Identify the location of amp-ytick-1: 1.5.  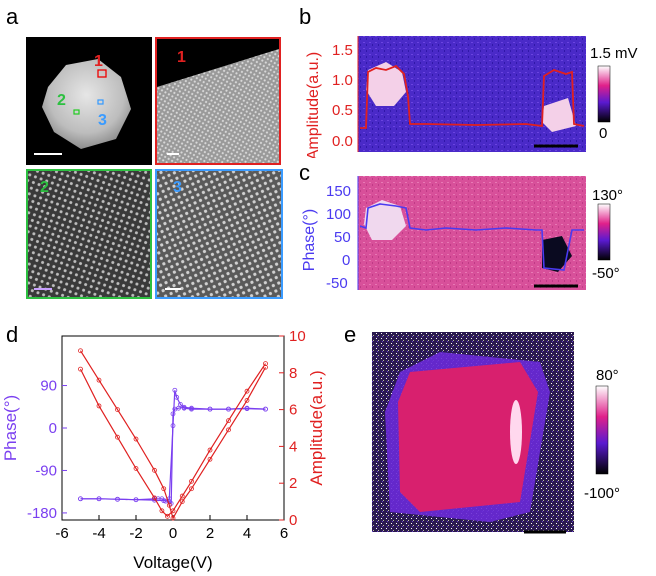
(342, 50).